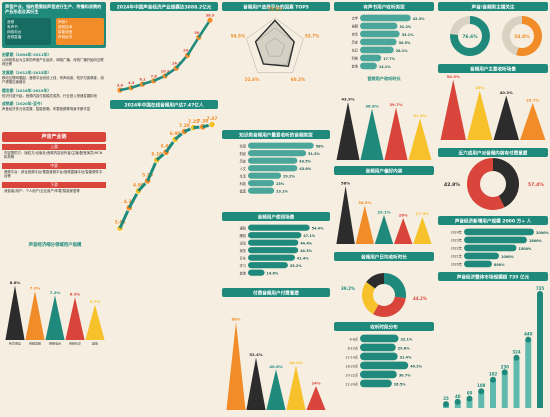  I want to click on hbar3-label: 历史, so click(355, 42).